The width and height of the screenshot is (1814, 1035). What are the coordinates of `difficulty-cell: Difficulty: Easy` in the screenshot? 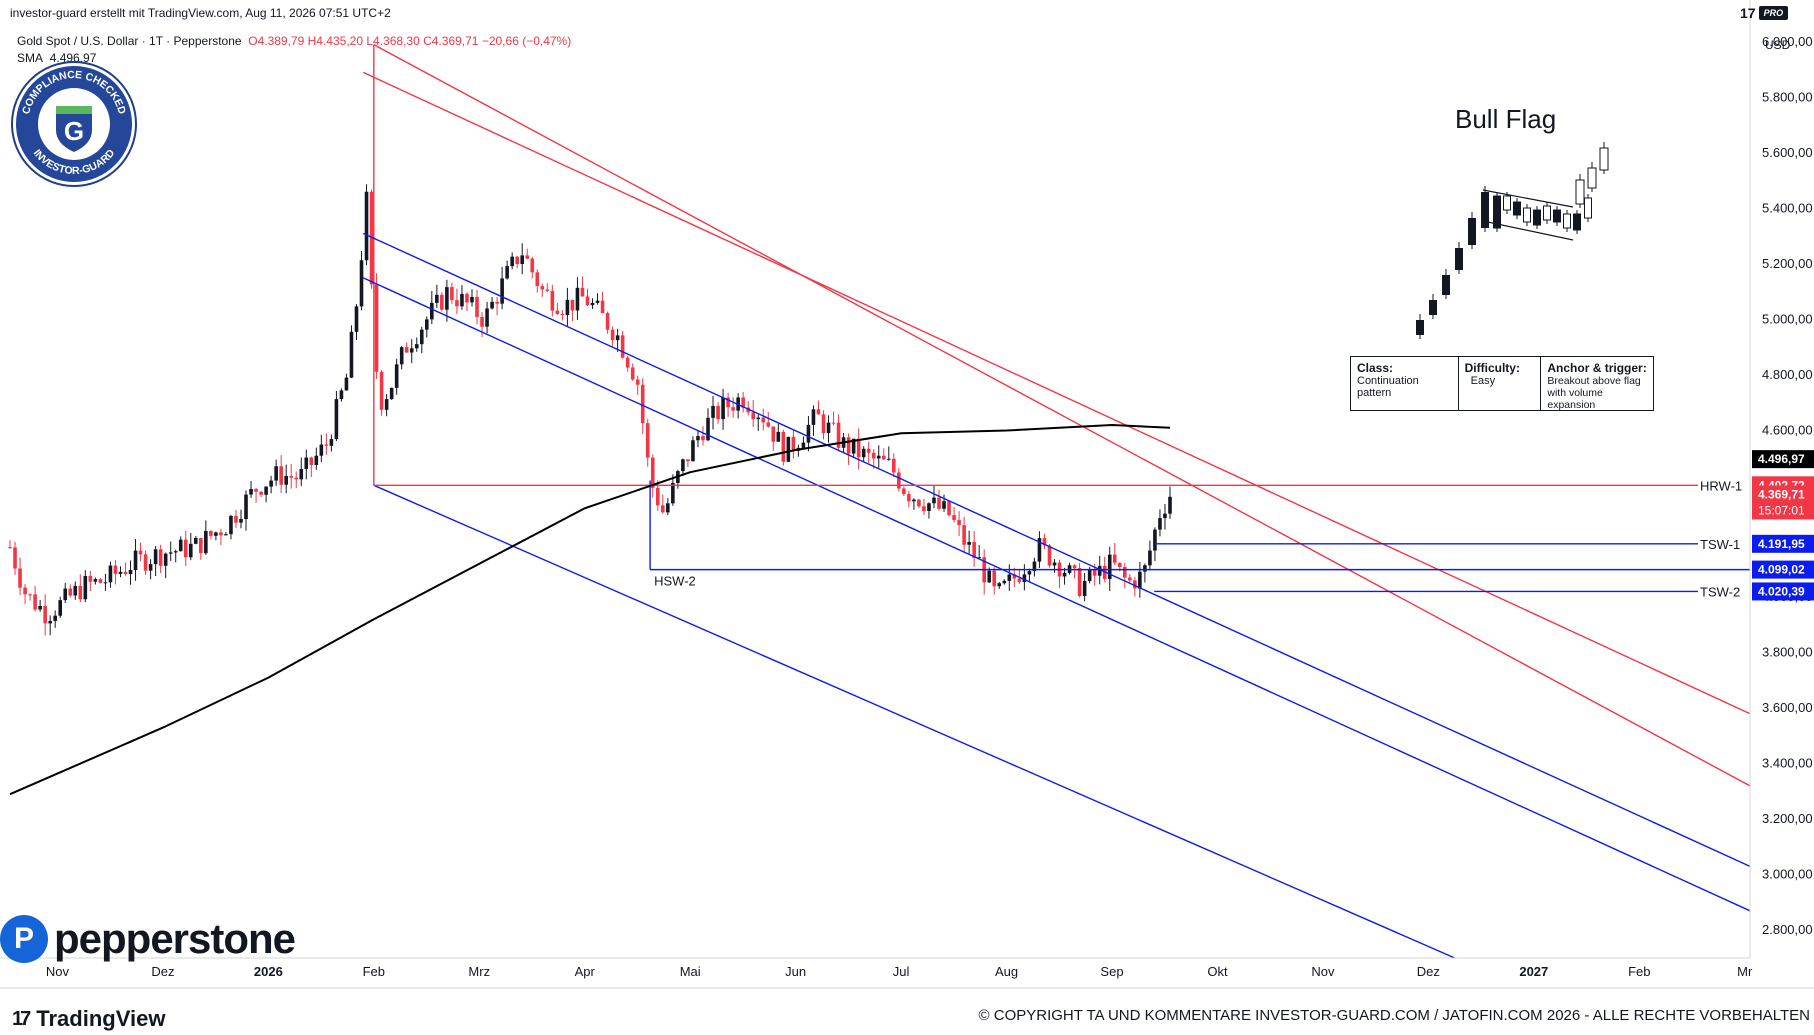 It's located at (1500, 383).